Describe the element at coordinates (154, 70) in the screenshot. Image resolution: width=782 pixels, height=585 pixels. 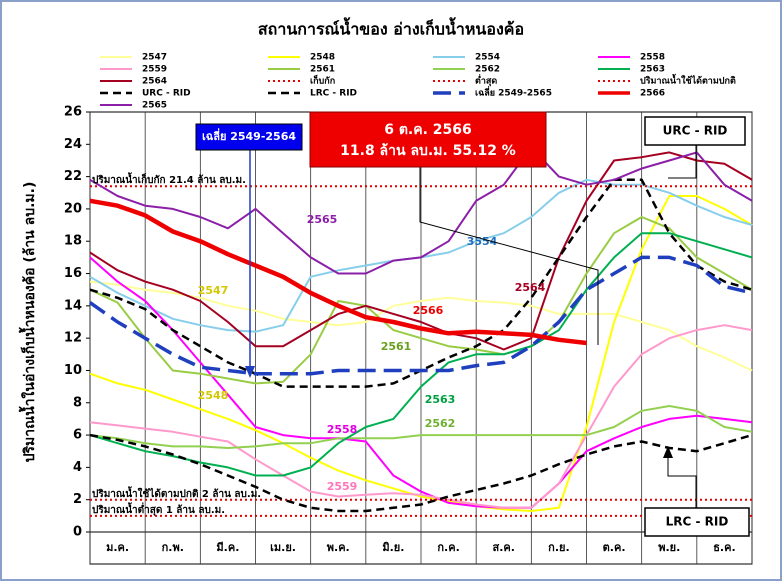
I see `legend-label: 2559` at that location.